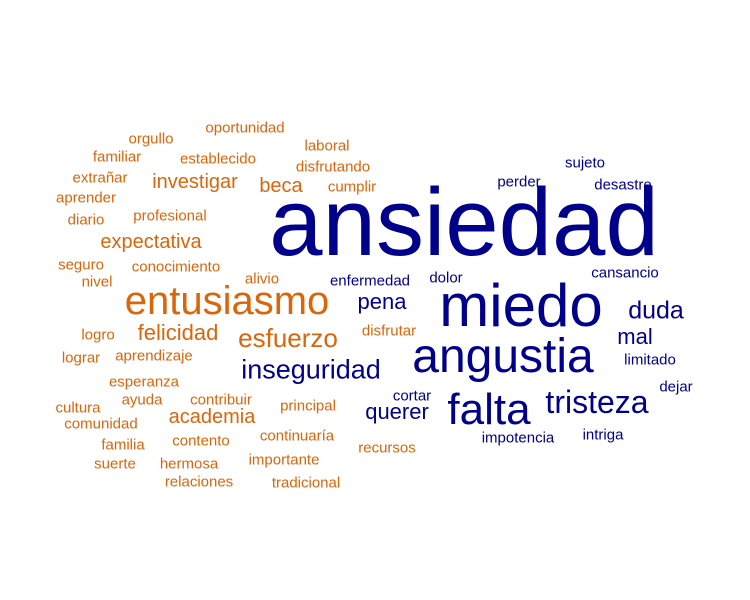 The height and width of the screenshot is (600, 750). What do you see at coordinates (650, 360) in the screenshot?
I see `word-limitado: limitado` at bounding box center [650, 360].